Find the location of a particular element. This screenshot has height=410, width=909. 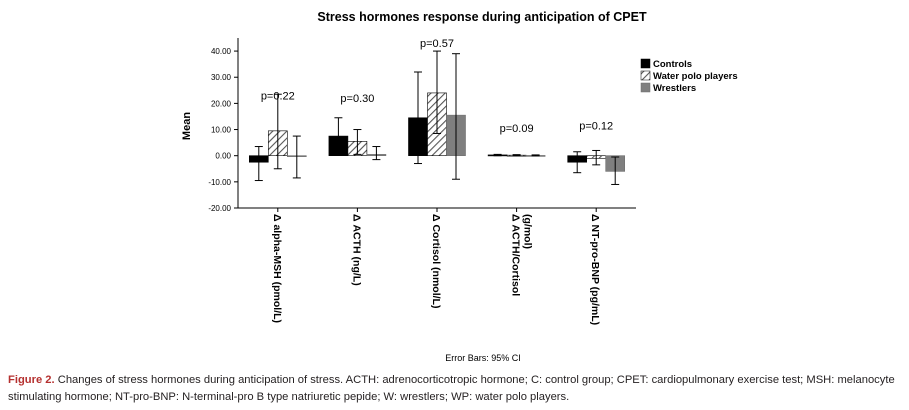

x-category-label-line: Δ Cortisol (nmol/L) is located at coordinates (436, 261).